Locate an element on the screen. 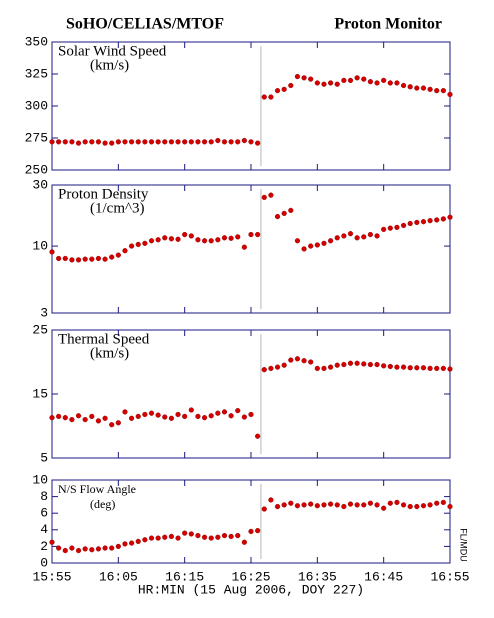 This screenshot has width=494, height=618. x-tick-label: 16:45 is located at coordinates (383, 576).